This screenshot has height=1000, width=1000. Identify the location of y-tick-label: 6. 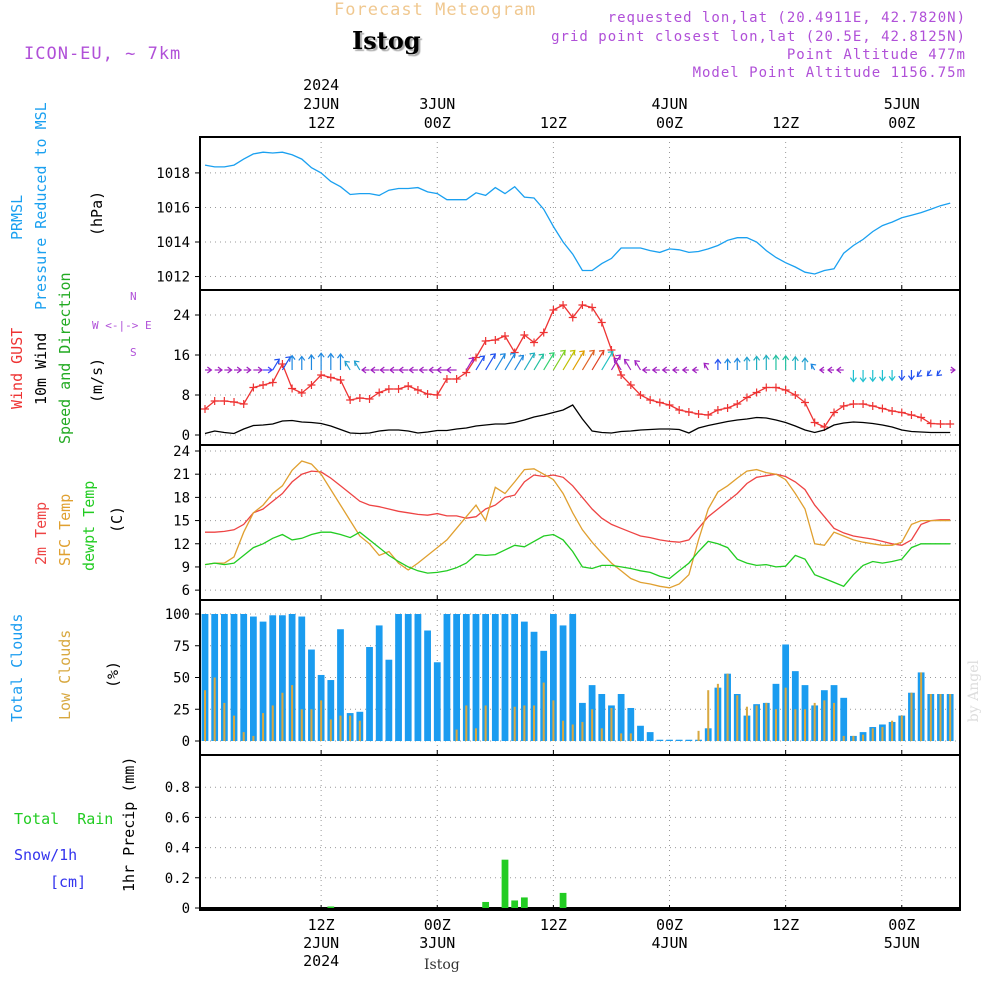
(186, 591).